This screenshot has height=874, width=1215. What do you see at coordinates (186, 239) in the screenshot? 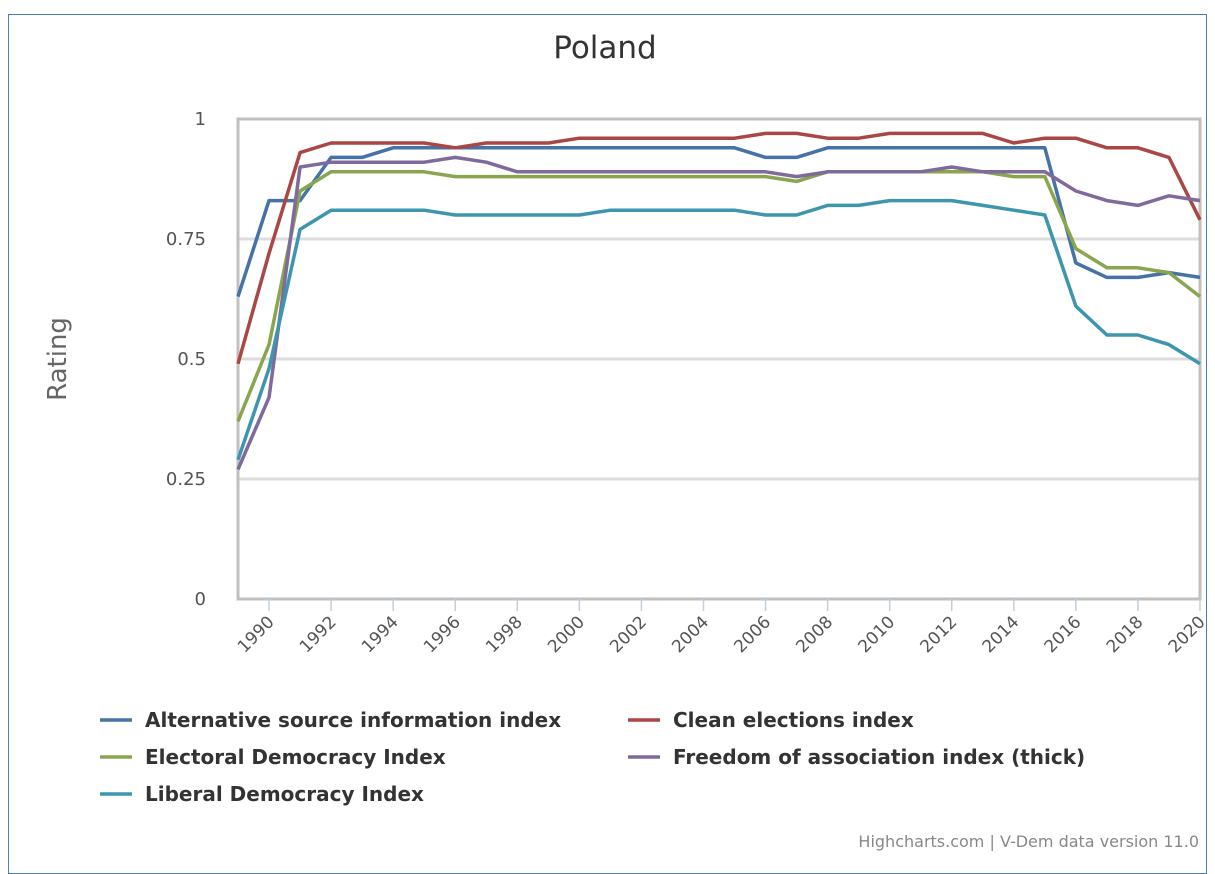
I see `y-tick-label: 0.75` at bounding box center [186, 239].